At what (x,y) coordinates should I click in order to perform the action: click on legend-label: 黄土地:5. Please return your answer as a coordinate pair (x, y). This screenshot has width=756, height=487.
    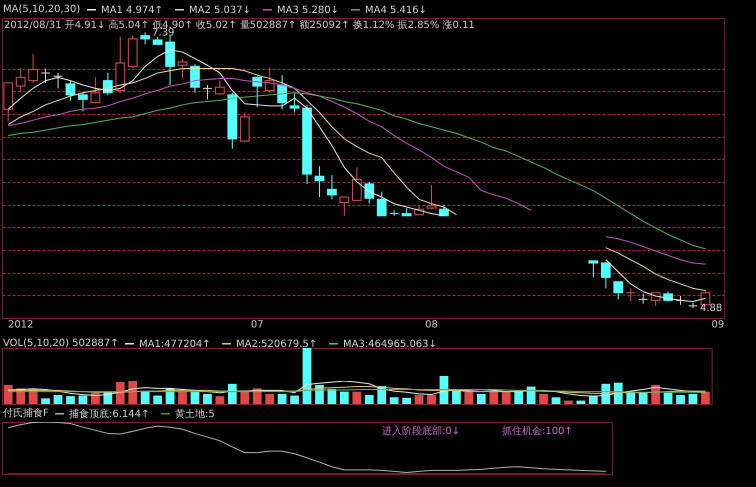
    Looking at the image, I should click on (195, 414).